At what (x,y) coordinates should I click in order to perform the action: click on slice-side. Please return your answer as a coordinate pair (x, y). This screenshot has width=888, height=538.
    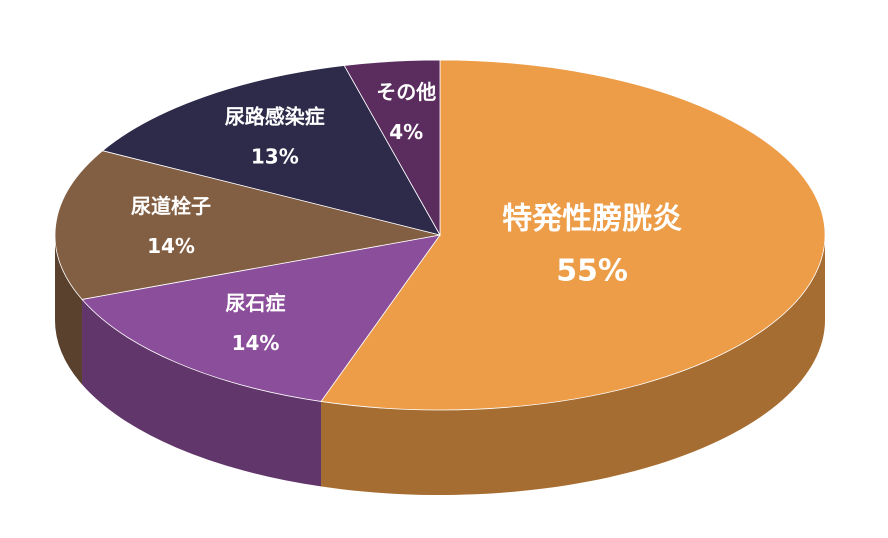
    Looking at the image, I should click on (69, 310).